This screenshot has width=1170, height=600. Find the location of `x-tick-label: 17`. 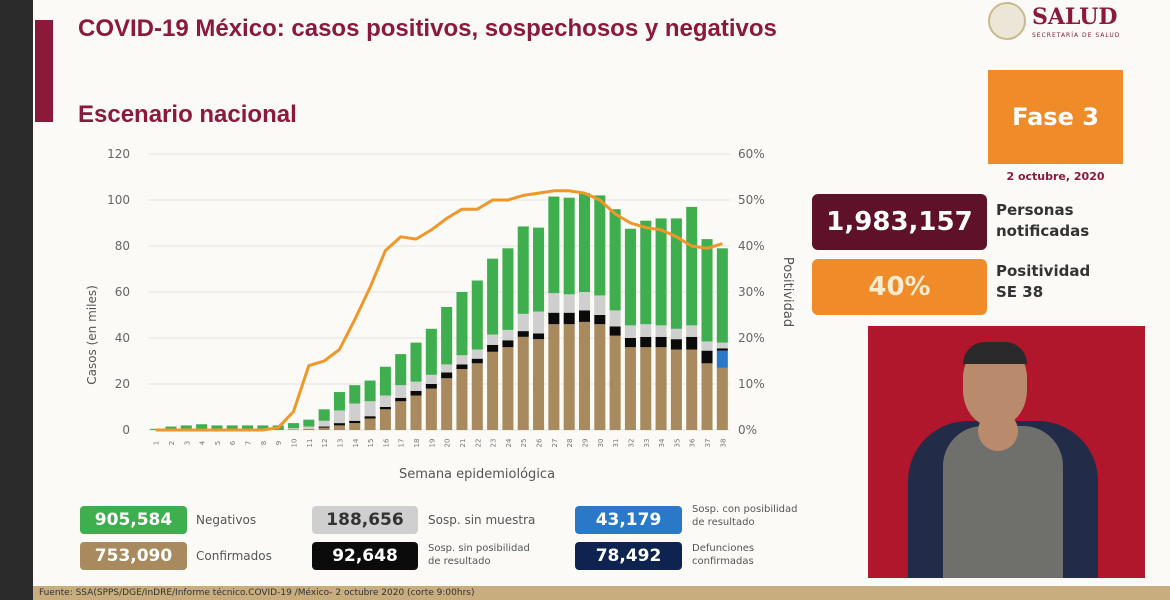

x-tick-label: 17 is located at coordinates (402, 443).